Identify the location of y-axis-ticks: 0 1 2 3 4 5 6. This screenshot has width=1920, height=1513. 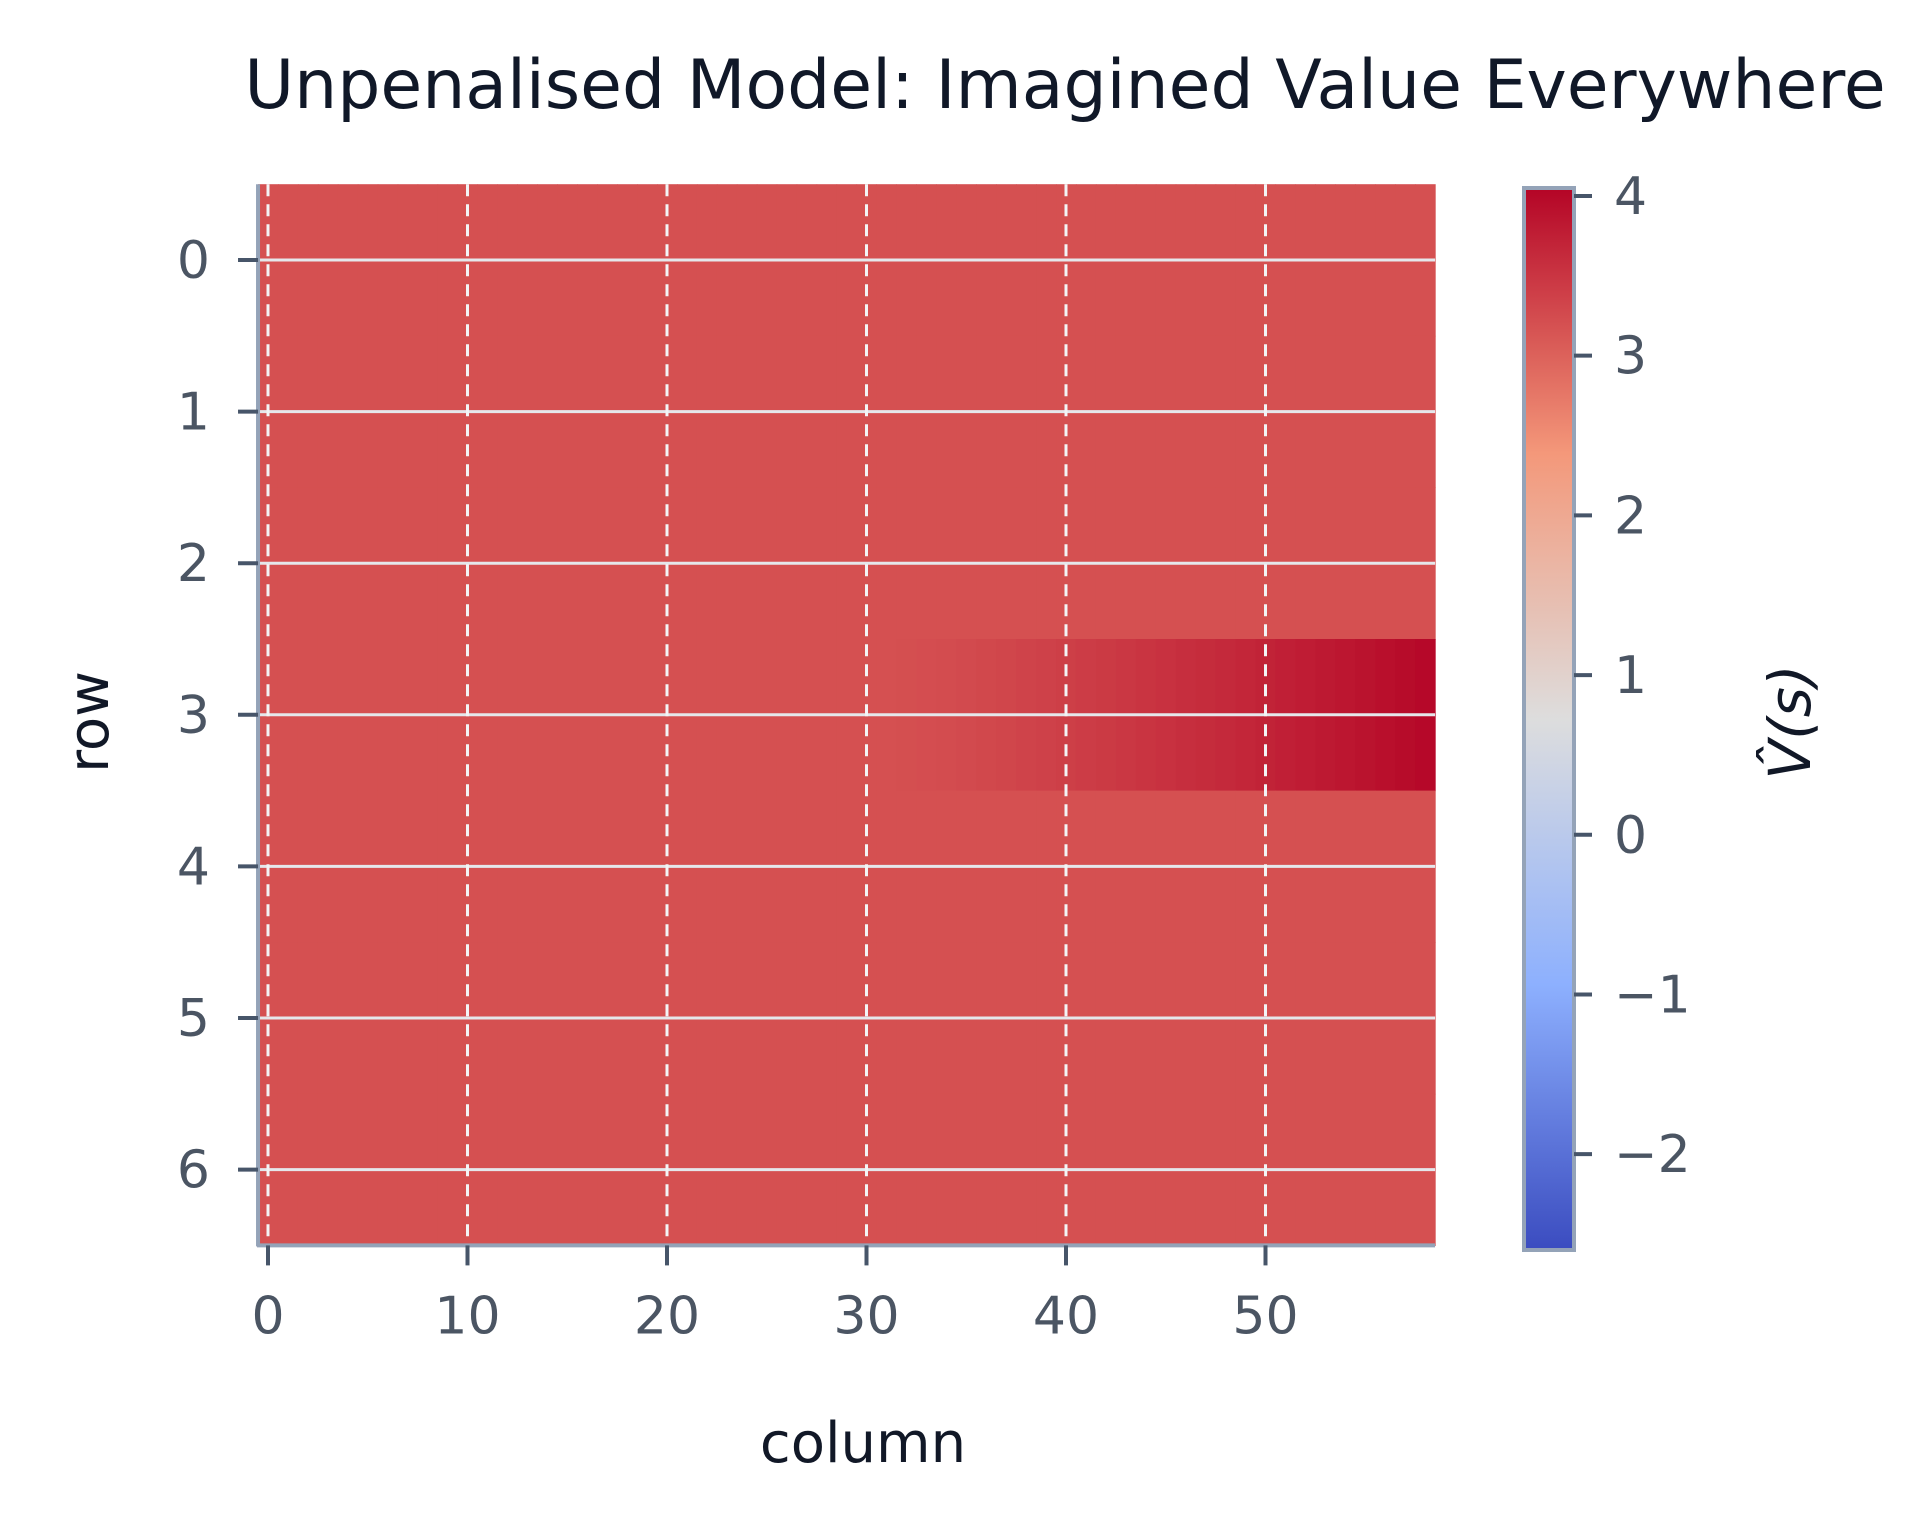
(218, 716).